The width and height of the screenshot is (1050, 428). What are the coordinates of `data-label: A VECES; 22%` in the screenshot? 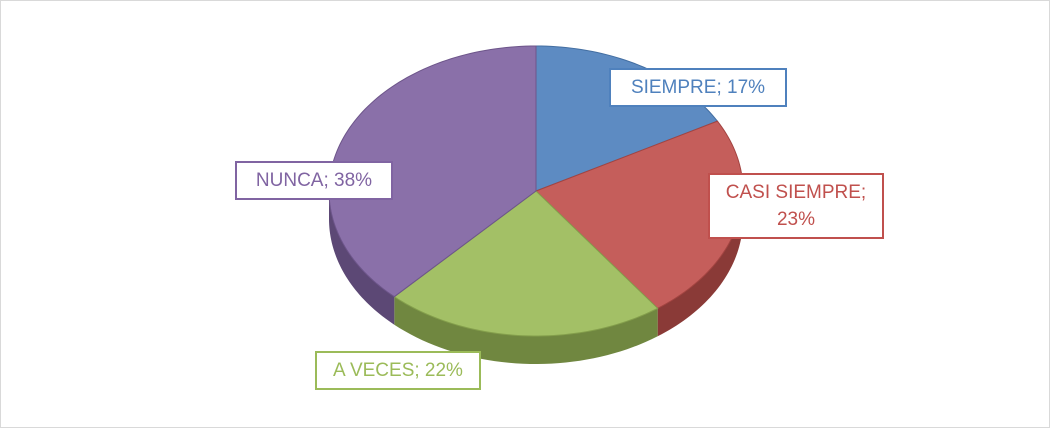 It's located at (398, 370).